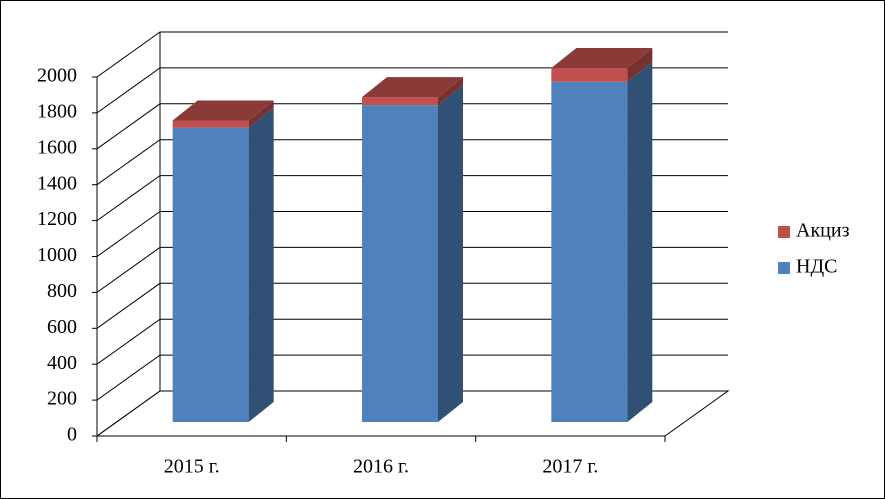  Describe the element at coordinates (72, 435) in the screenshot. I see `y-tick-label: 0` at that location.